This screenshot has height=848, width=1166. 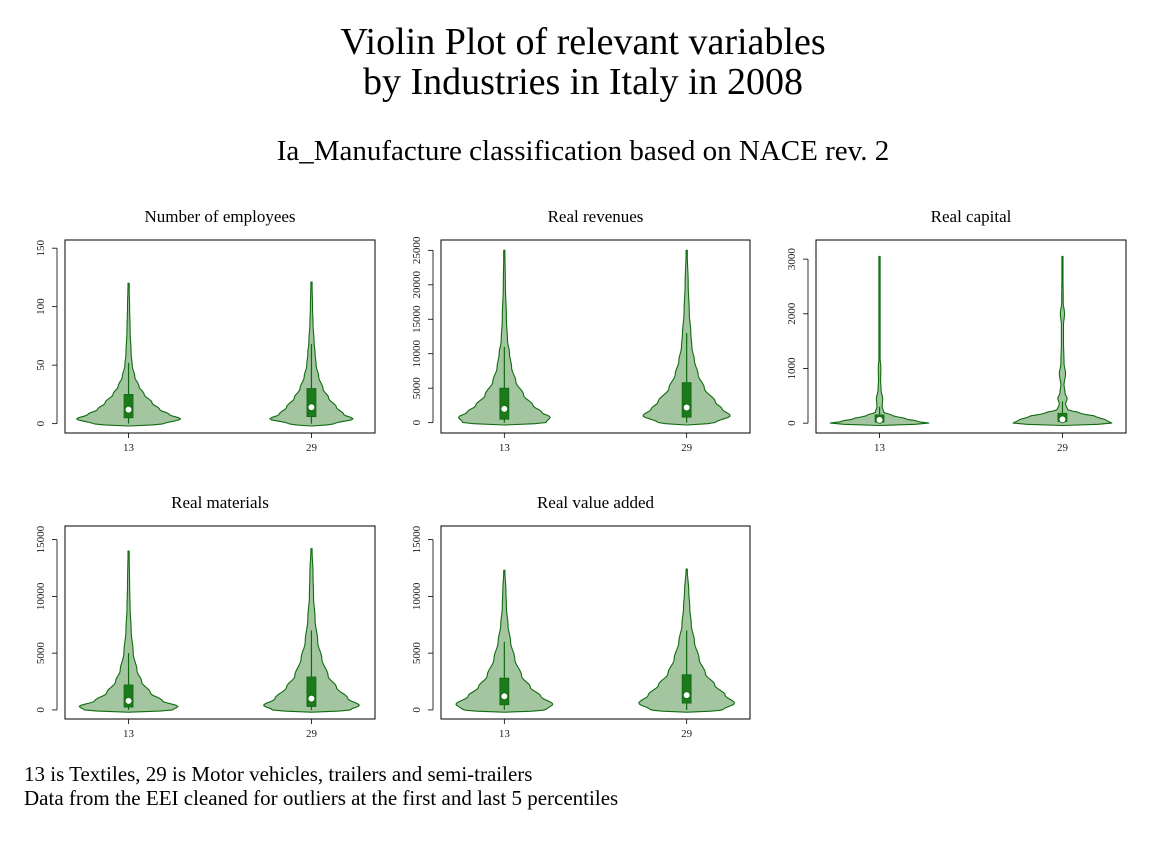 What do you see at coordinates (582, 42) in the screenshot?
I see `figure-title-line1: Violin Plot of relevant variables` at bounding box center [582, 42].